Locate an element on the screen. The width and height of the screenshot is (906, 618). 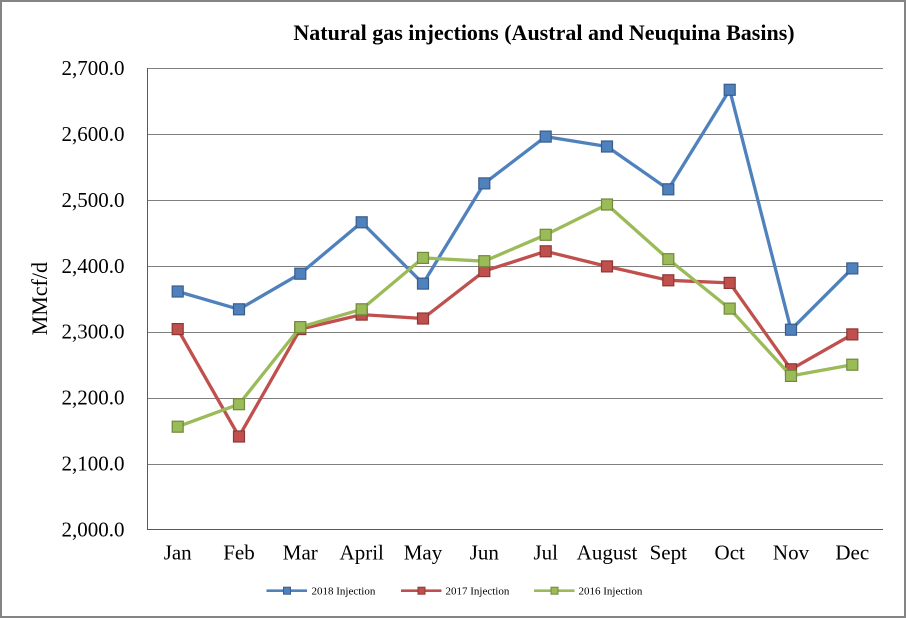
svg-text: May is located at coordinates (423, 553).